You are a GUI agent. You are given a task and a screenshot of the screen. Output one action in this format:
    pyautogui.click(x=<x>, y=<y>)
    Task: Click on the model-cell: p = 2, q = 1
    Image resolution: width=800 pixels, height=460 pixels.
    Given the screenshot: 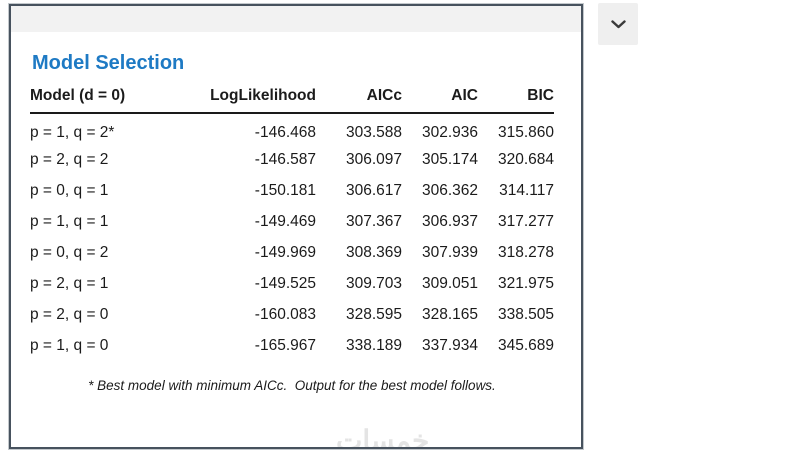 What is the action you would take?
    pyautogui.click(x=69, y=283)
    